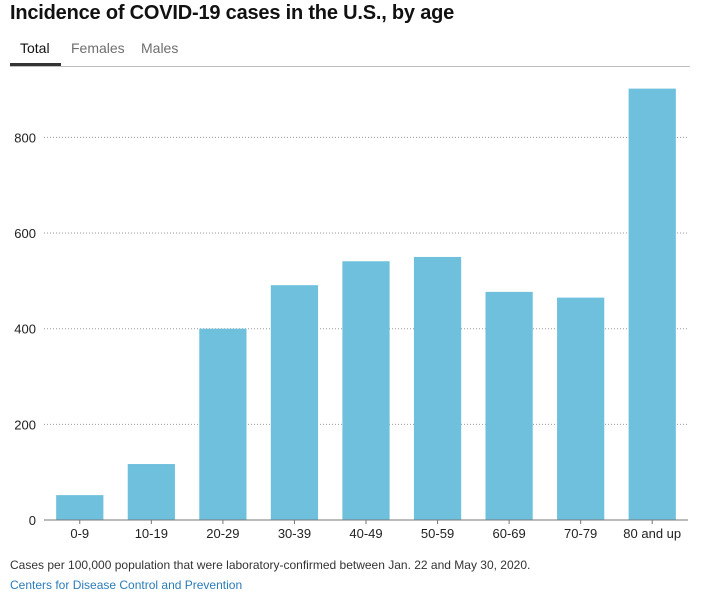 This screenshot has width=707, height=606. I want to click on y-tick-label: 600, so click(25, 233).